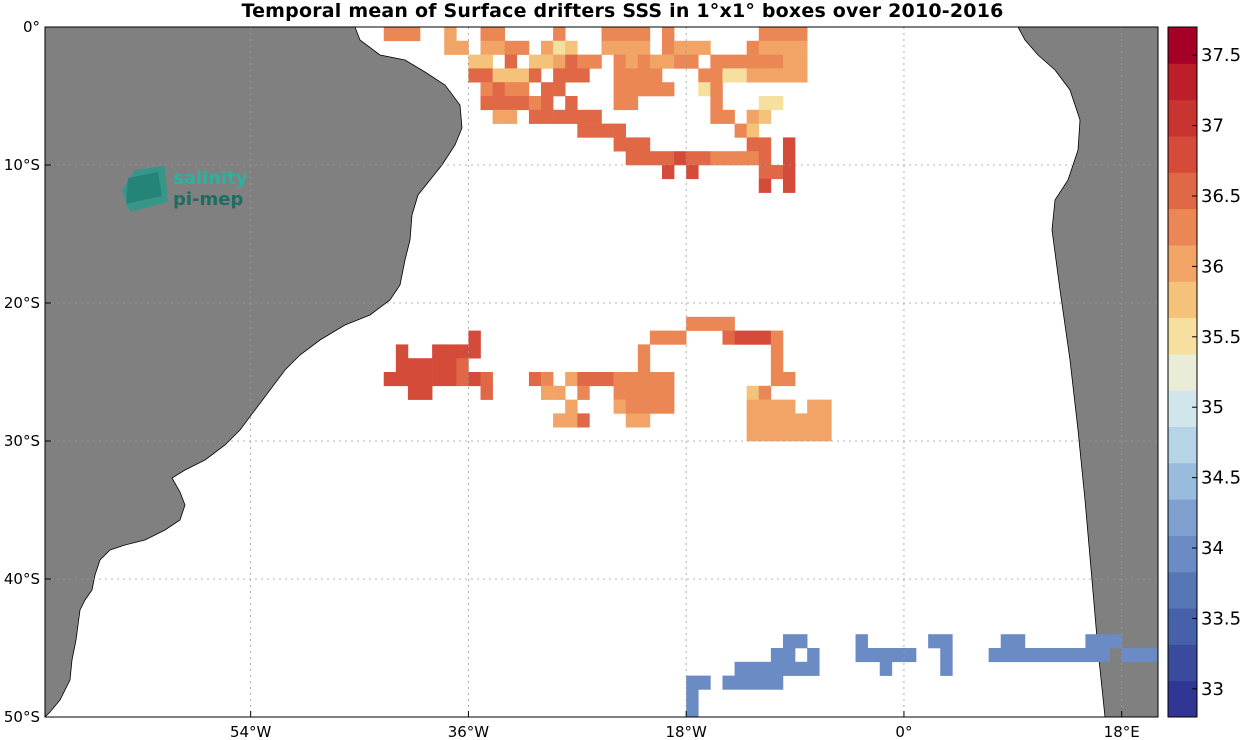 The height and width of the screenshot is (740, 1245). Describe the element at coordinates (903, 731) in the screenshot. I see `lon-tick-label: 0°` at that location.